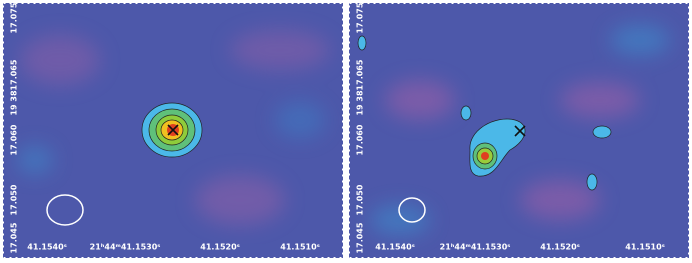 Image resolution: width=692 pixels, height=263 pixels. I want to click on peak, so click(485, 156).